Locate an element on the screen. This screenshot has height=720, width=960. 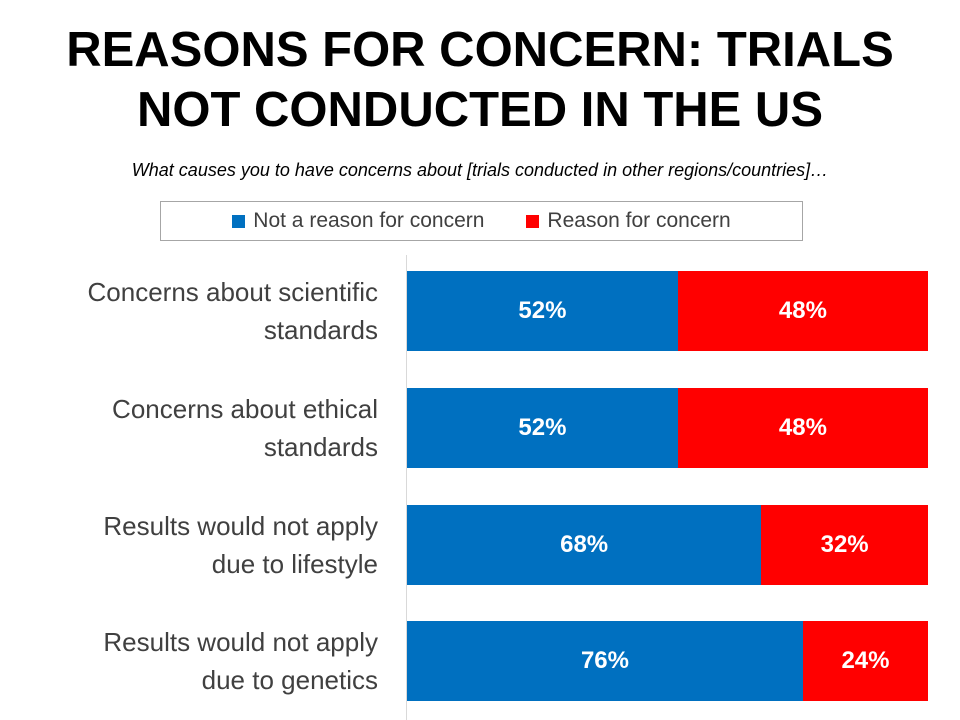
bar-row: 68% 32% is located at coordinates (667, 545).